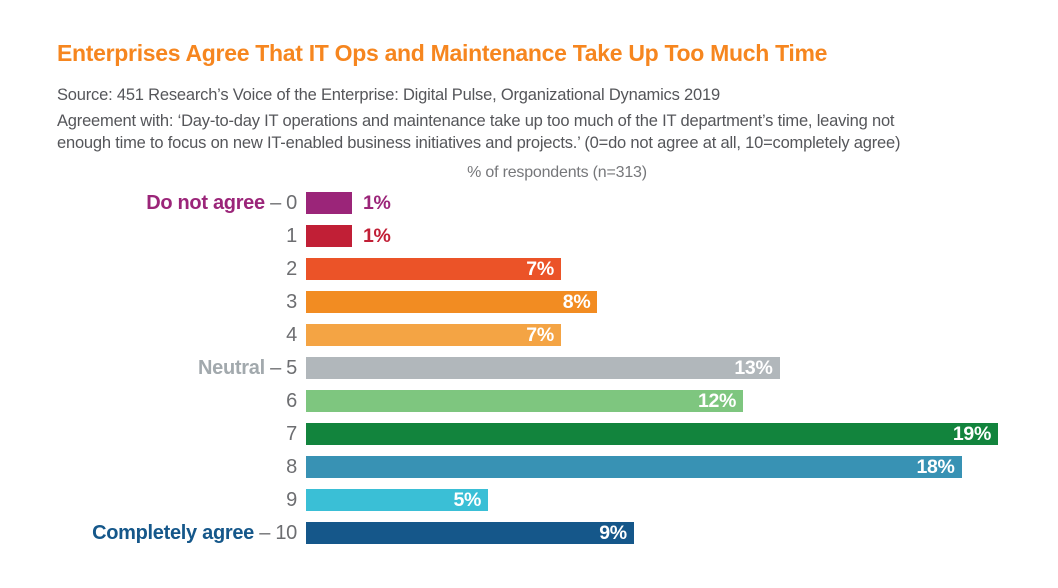  What do you see at coordinates (148, 500) in the screenshot?
I see `row-label: 9` at bounding box center [148, 500].